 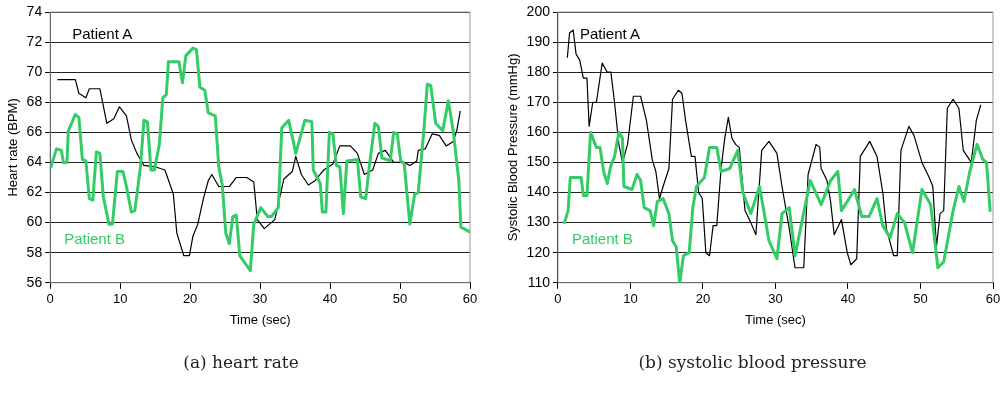 What do you see at coordinates (34, 131) in the screenshot?
I see `y-tick-label: 66` at bounding box center [34, 131].